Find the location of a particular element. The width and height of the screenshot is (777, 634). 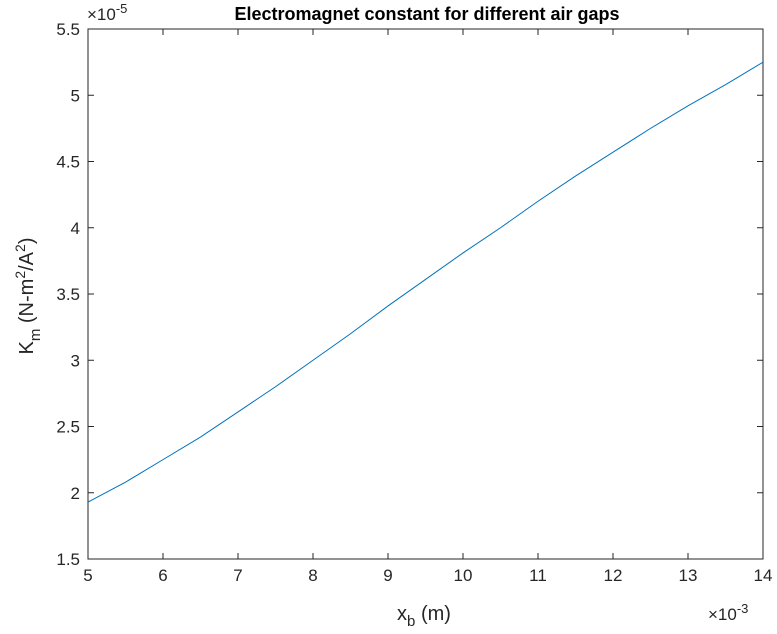

x-tick-label: 10 is located at coordinates (463, 575).